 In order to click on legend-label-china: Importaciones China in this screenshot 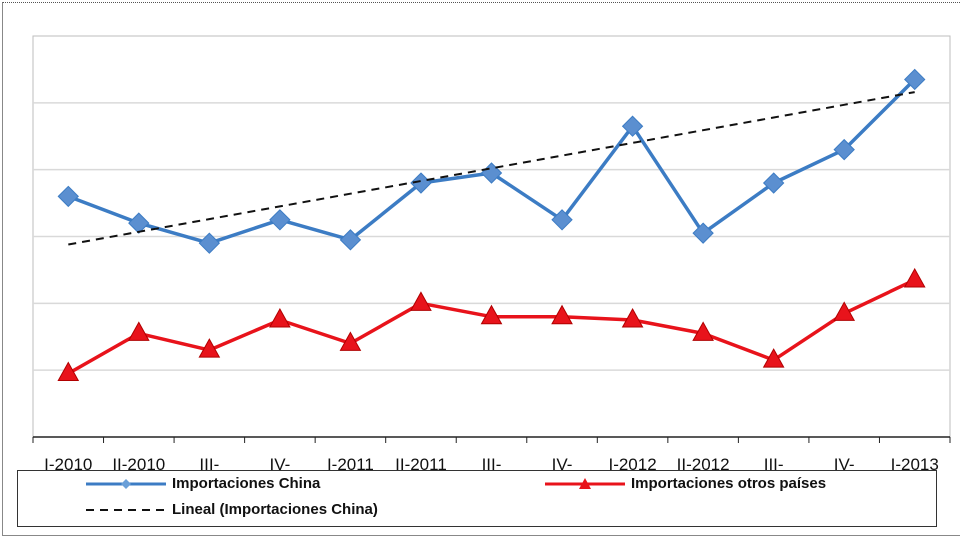, I will do `click(246, 483)`.